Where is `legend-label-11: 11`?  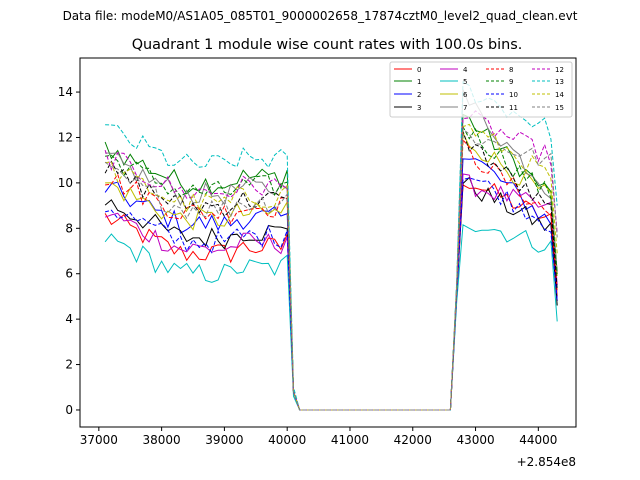 legend-label-11: 11 is located at coordinates (513, 108).